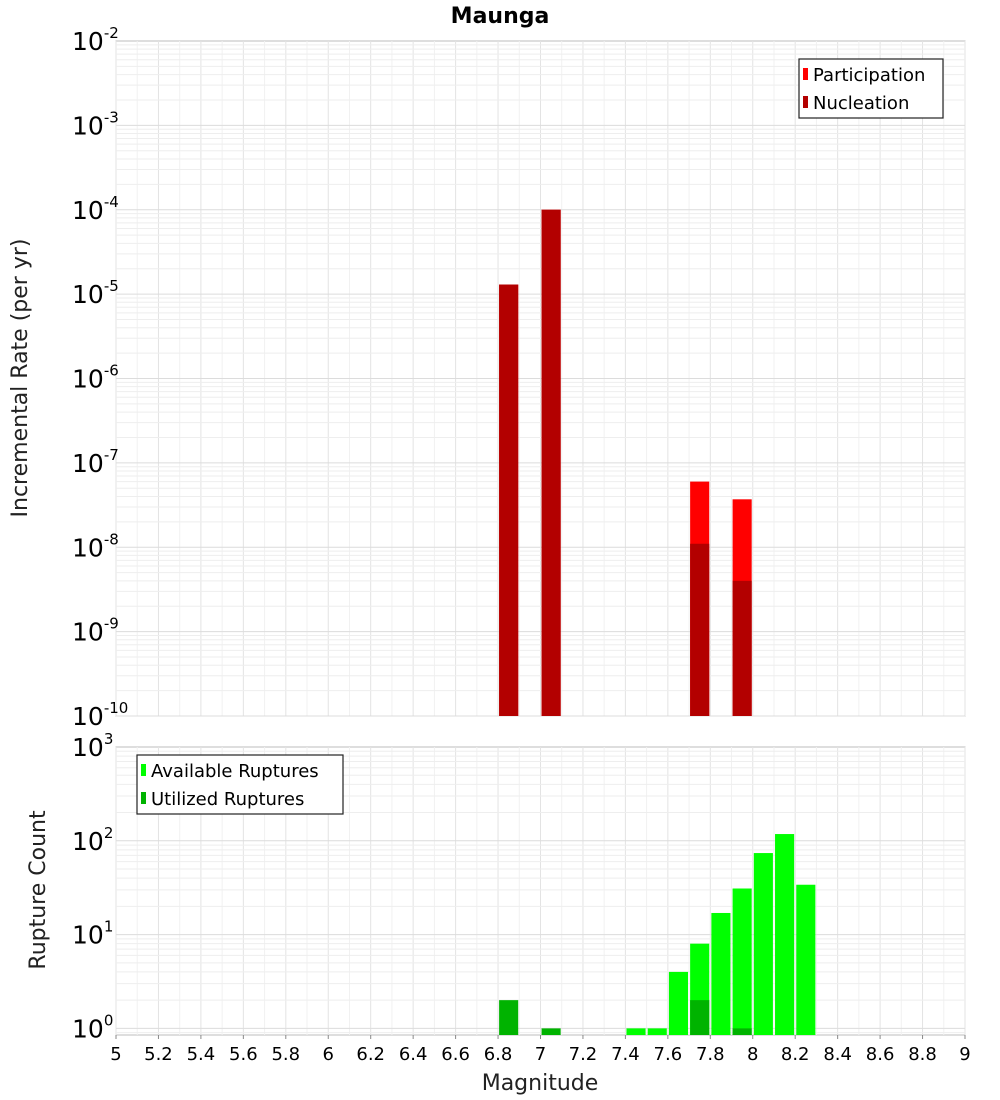  I want to click on y-tick-label: 10³, so click(92, 746).